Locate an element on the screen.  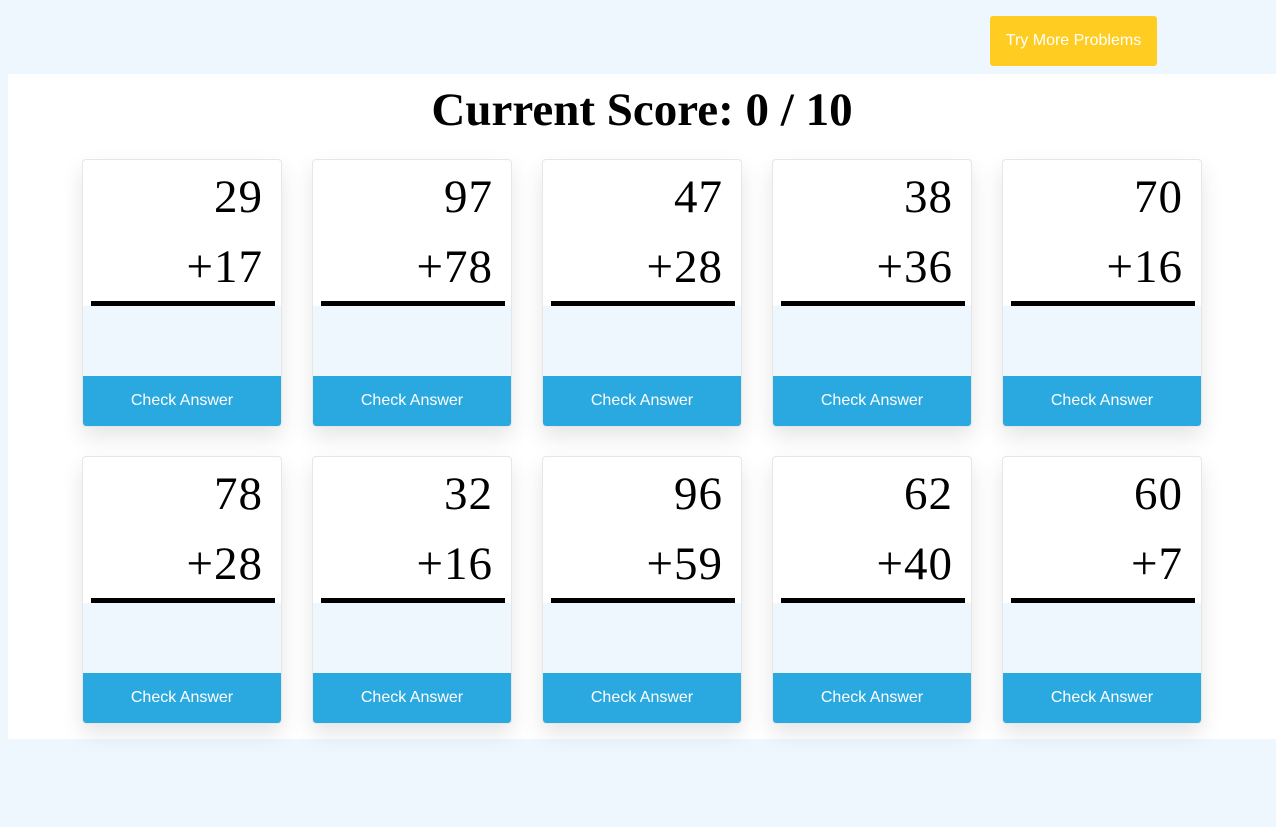
top-number: 32 is located at coordinates (468, 494).